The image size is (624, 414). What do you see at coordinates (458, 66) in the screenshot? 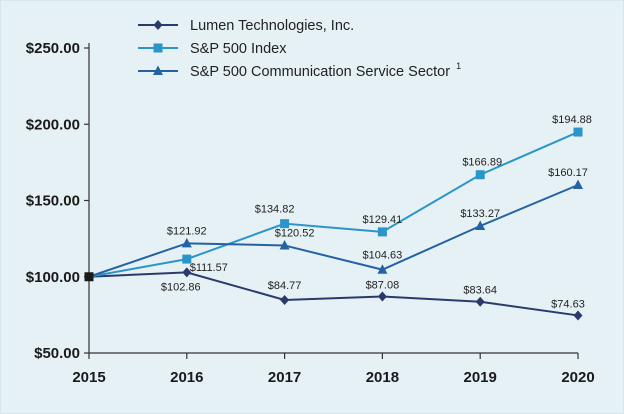
I see `legend-footnote-marker: 1` at bounding box center [458, 66].